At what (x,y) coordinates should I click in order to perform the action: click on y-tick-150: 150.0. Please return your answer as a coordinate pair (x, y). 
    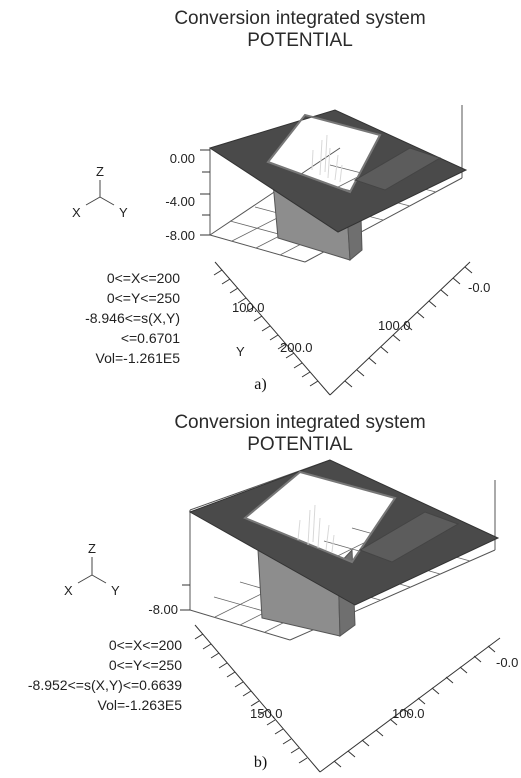
    Looking at the image, I should click on (266, 713).